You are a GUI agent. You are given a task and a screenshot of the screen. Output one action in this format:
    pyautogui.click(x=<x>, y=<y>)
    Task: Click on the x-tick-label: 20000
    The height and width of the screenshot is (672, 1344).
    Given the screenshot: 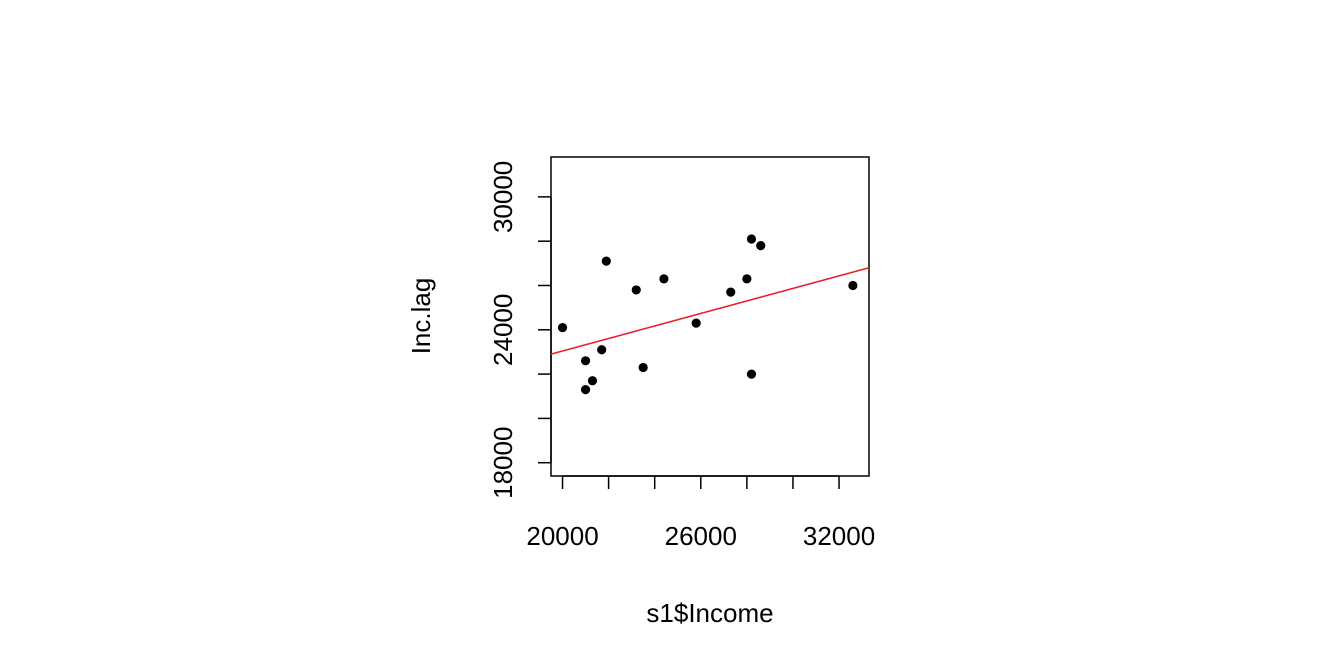 What is the action you would take?
    pyautogui.click(x=562, y=536)
    